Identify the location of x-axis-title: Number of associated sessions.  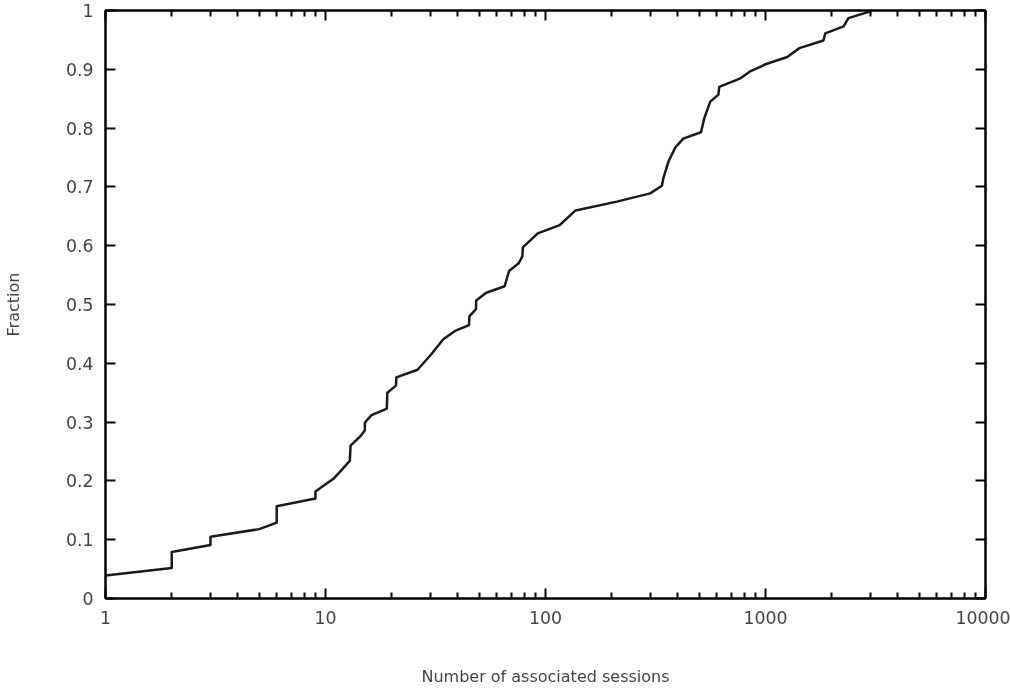
(545, 676).